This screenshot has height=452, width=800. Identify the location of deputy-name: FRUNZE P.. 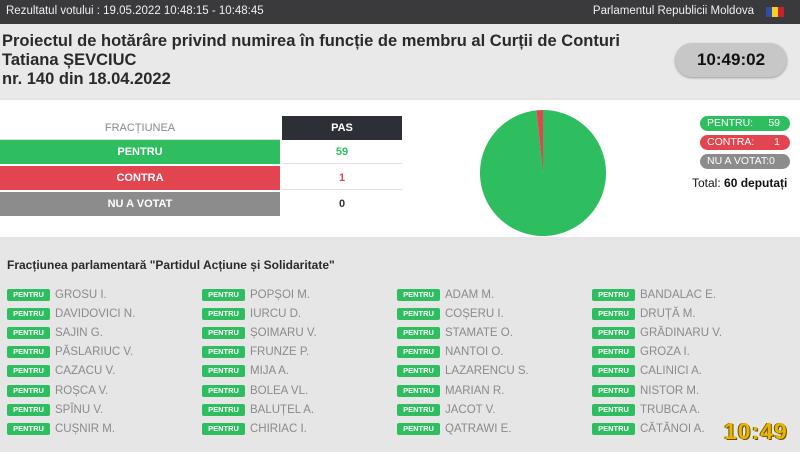
(280, 352).